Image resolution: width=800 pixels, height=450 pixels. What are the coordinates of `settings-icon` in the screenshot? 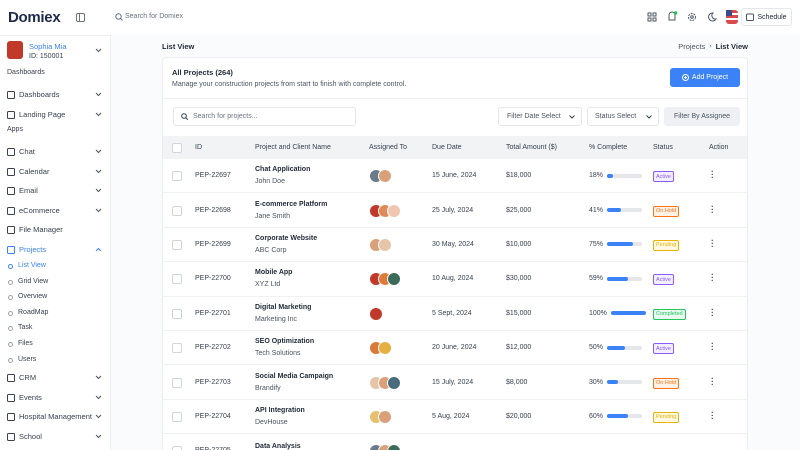 It's located at (692, 17).